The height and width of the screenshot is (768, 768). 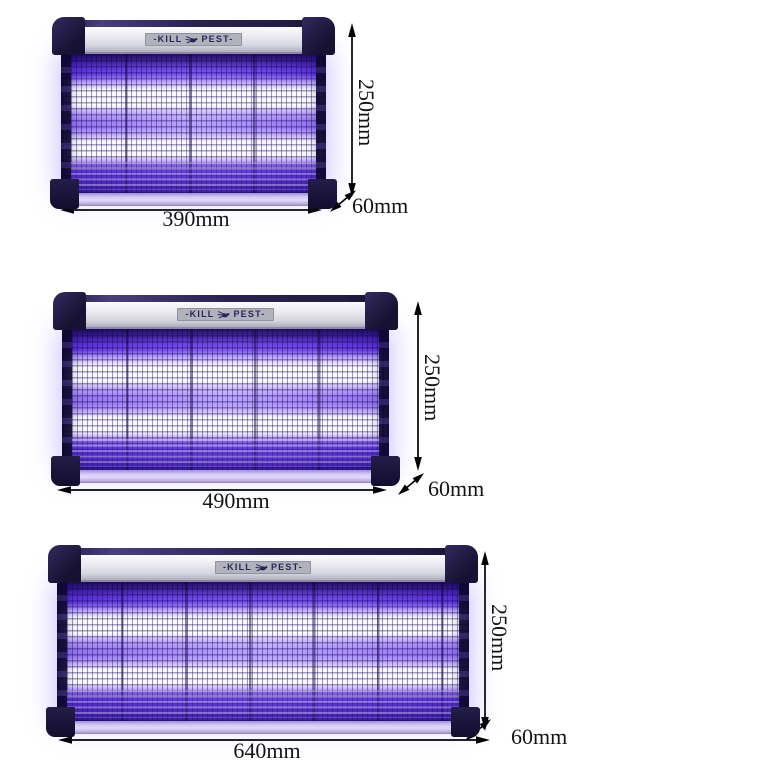 What do you see at coordinates (236, 500) in the screenshot?
I see `width-dimension-label: 490mm` at bounding box center [236, 500].